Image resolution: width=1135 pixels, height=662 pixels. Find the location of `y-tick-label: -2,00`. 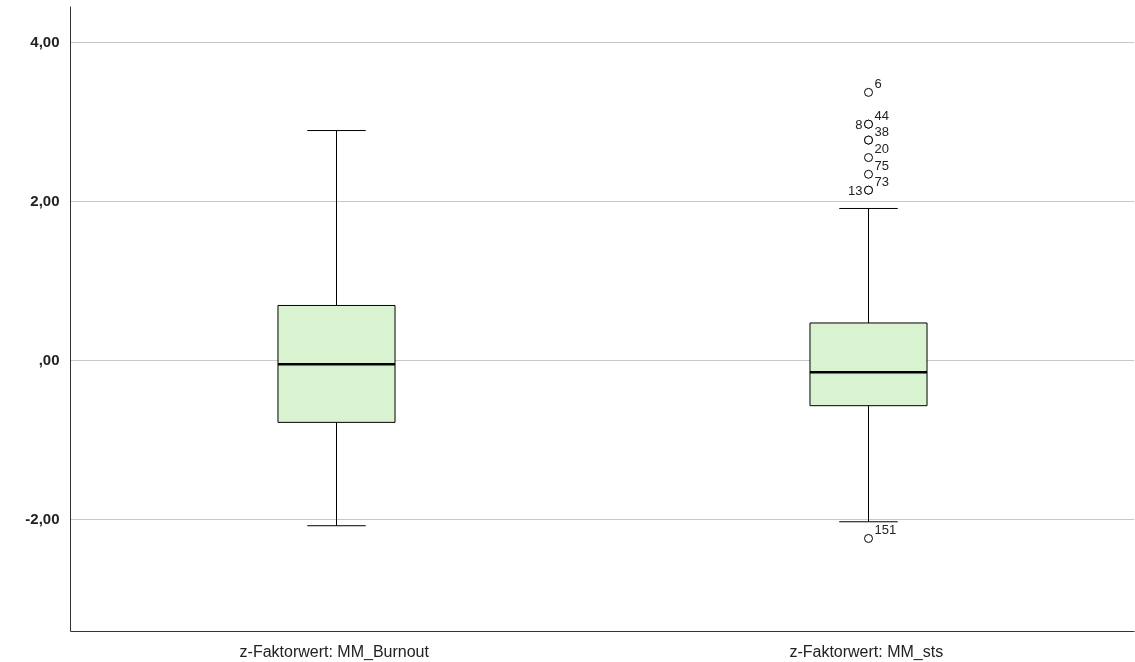

y-tick-label: -2,00 is located at coordinates (42, 519).